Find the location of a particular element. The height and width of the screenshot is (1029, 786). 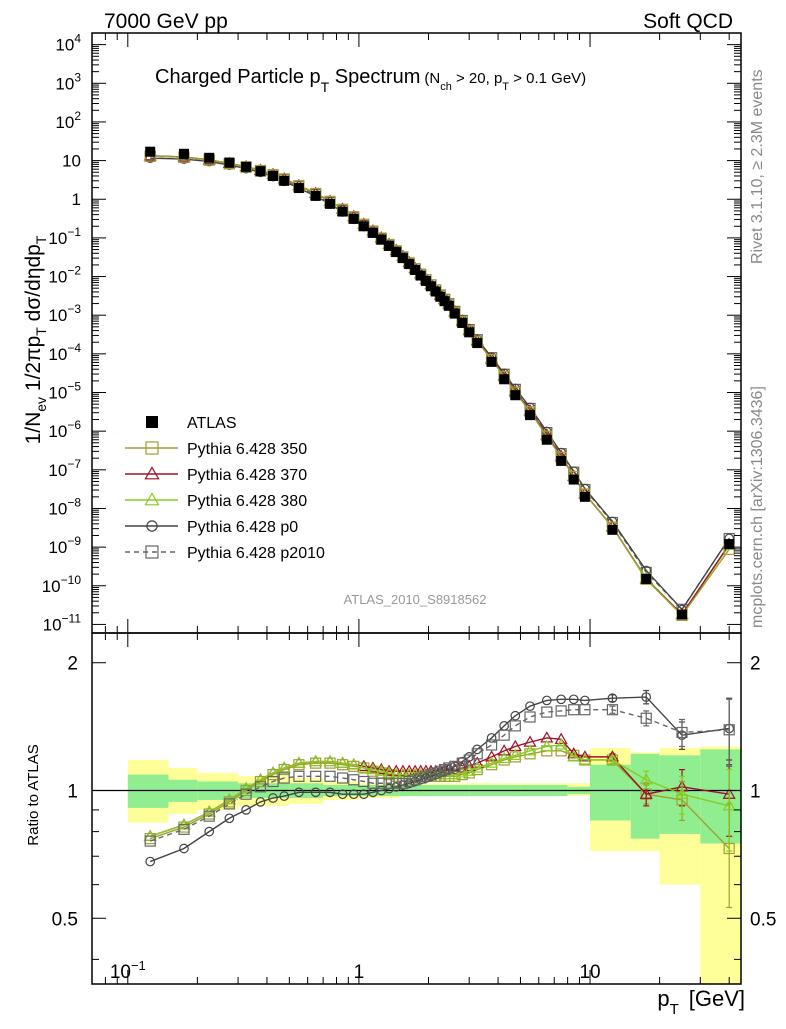

main-y-tick-label: 10 is located at coordinates (71, 161).